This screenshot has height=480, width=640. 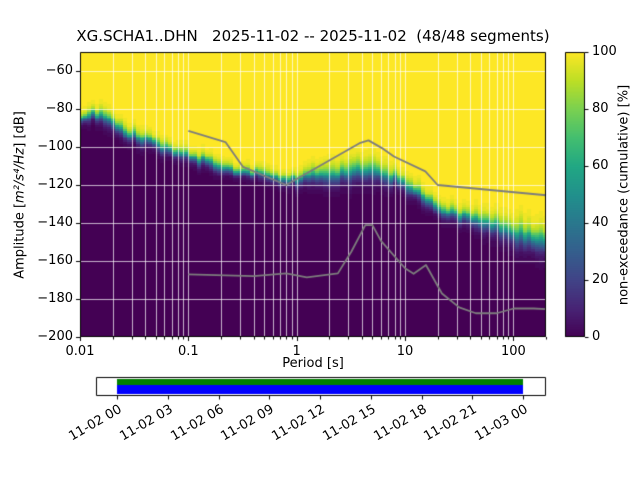 I want to click on y-tick-label: −100, so click(x=55, y=146).